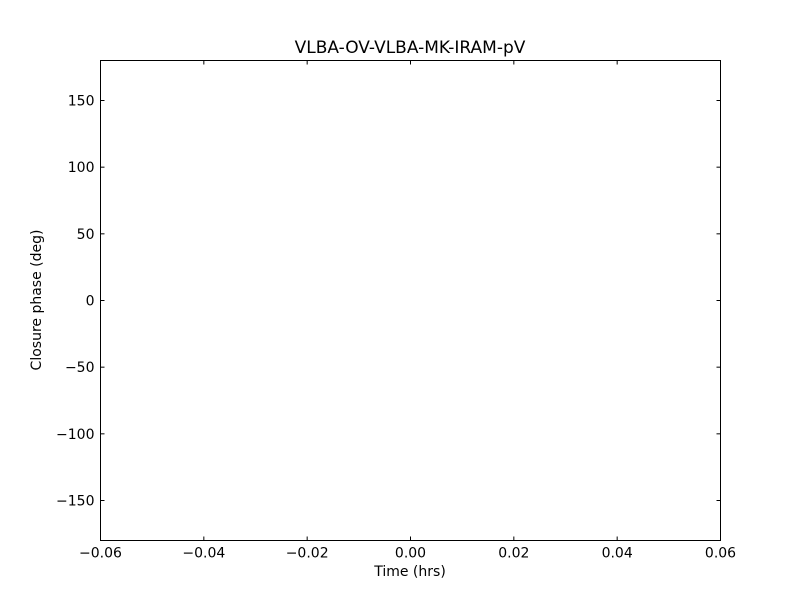 This screenshot has width=800, height=600. What do you see at coordinates (37, 300) in the screenshot?
I see `y-axis-label: Closure phase (deg)` at bounding box center [37, 300].